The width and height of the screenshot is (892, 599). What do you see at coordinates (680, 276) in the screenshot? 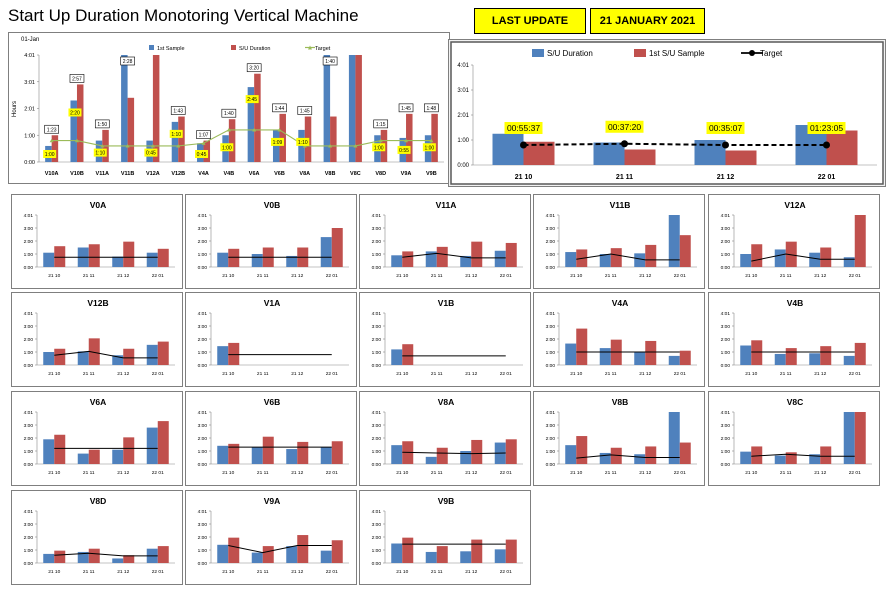
I see `chart-v11b-xtick-label: 22 01` at bounding box center [680, 276].